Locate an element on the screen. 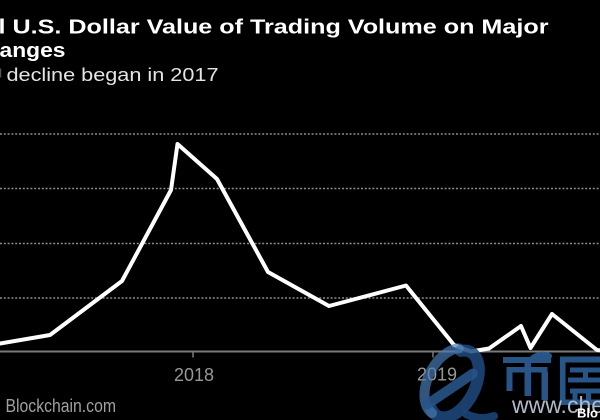 This screenshot has height=420, width=600. svg-text: www.che is located at coordinates (555, 405).